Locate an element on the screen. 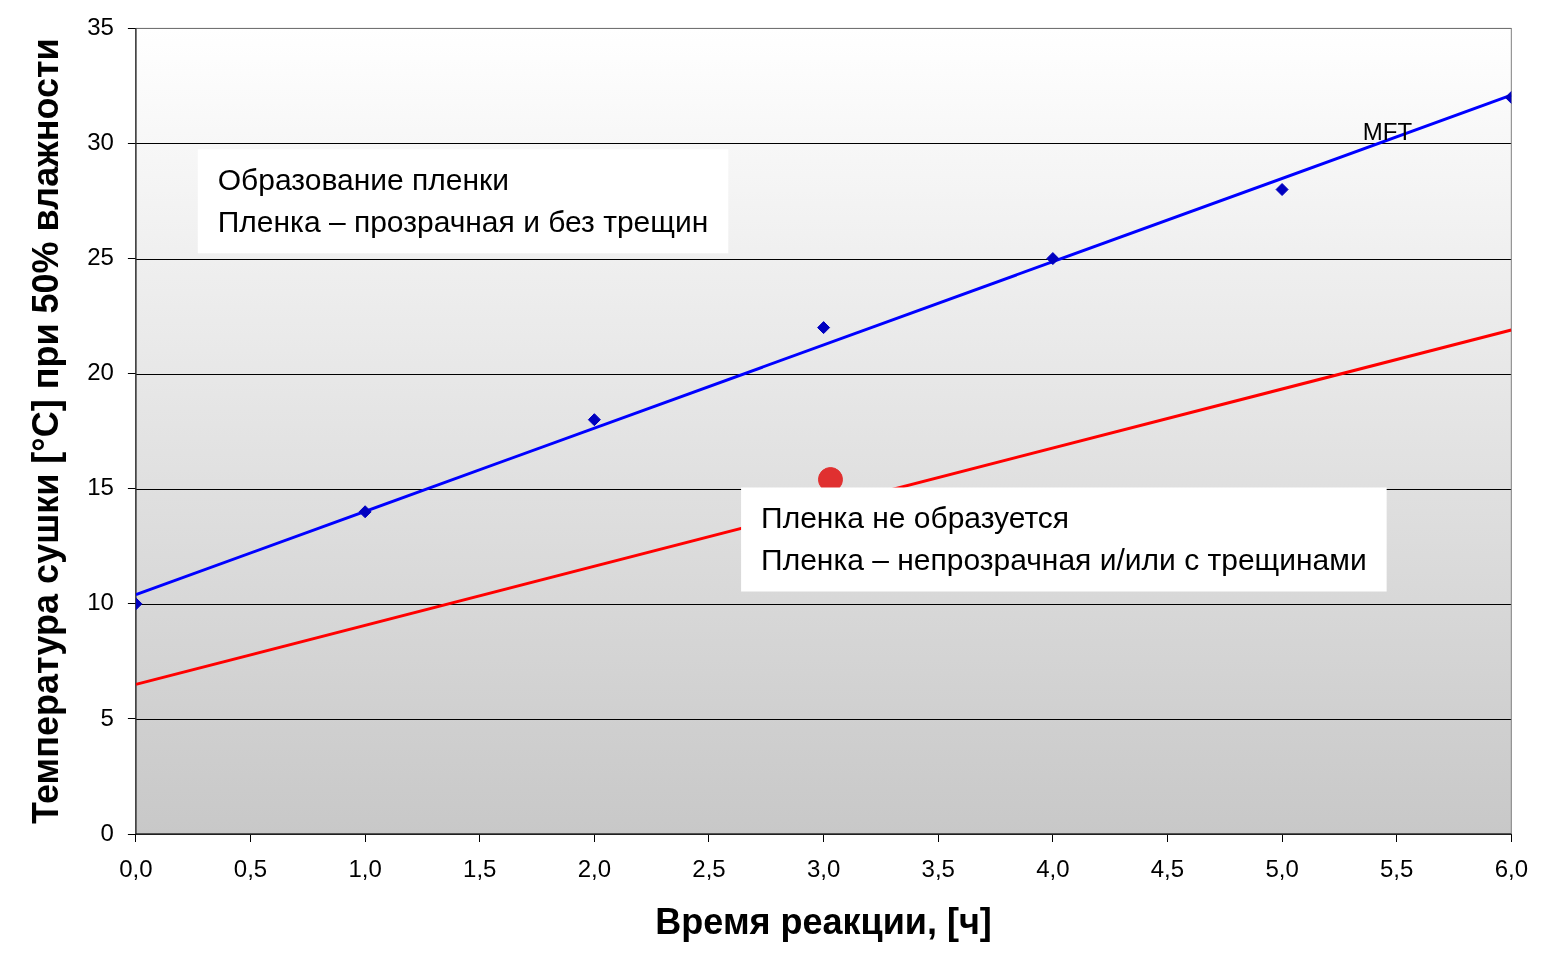  x-tick-label: 1,0 is located at coordinates (365, 869).